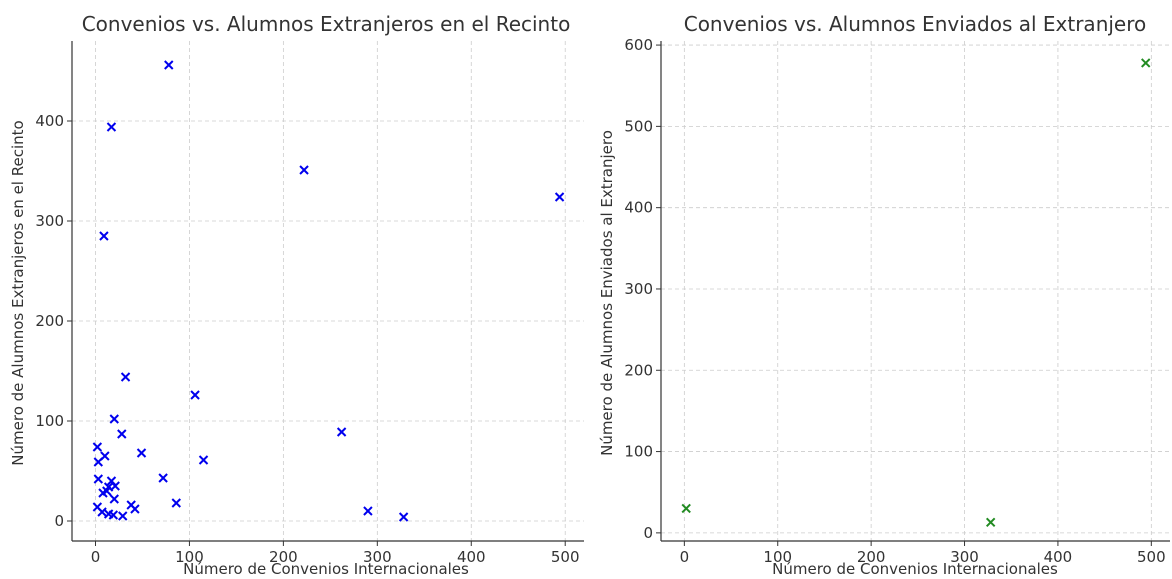 The width and height of the screenshot is (1172, 579). What do you see at coordinates (1151, 557) in the screenshot?
I see `right-x-tick-label: 500` at bounding box center [1151, 557].